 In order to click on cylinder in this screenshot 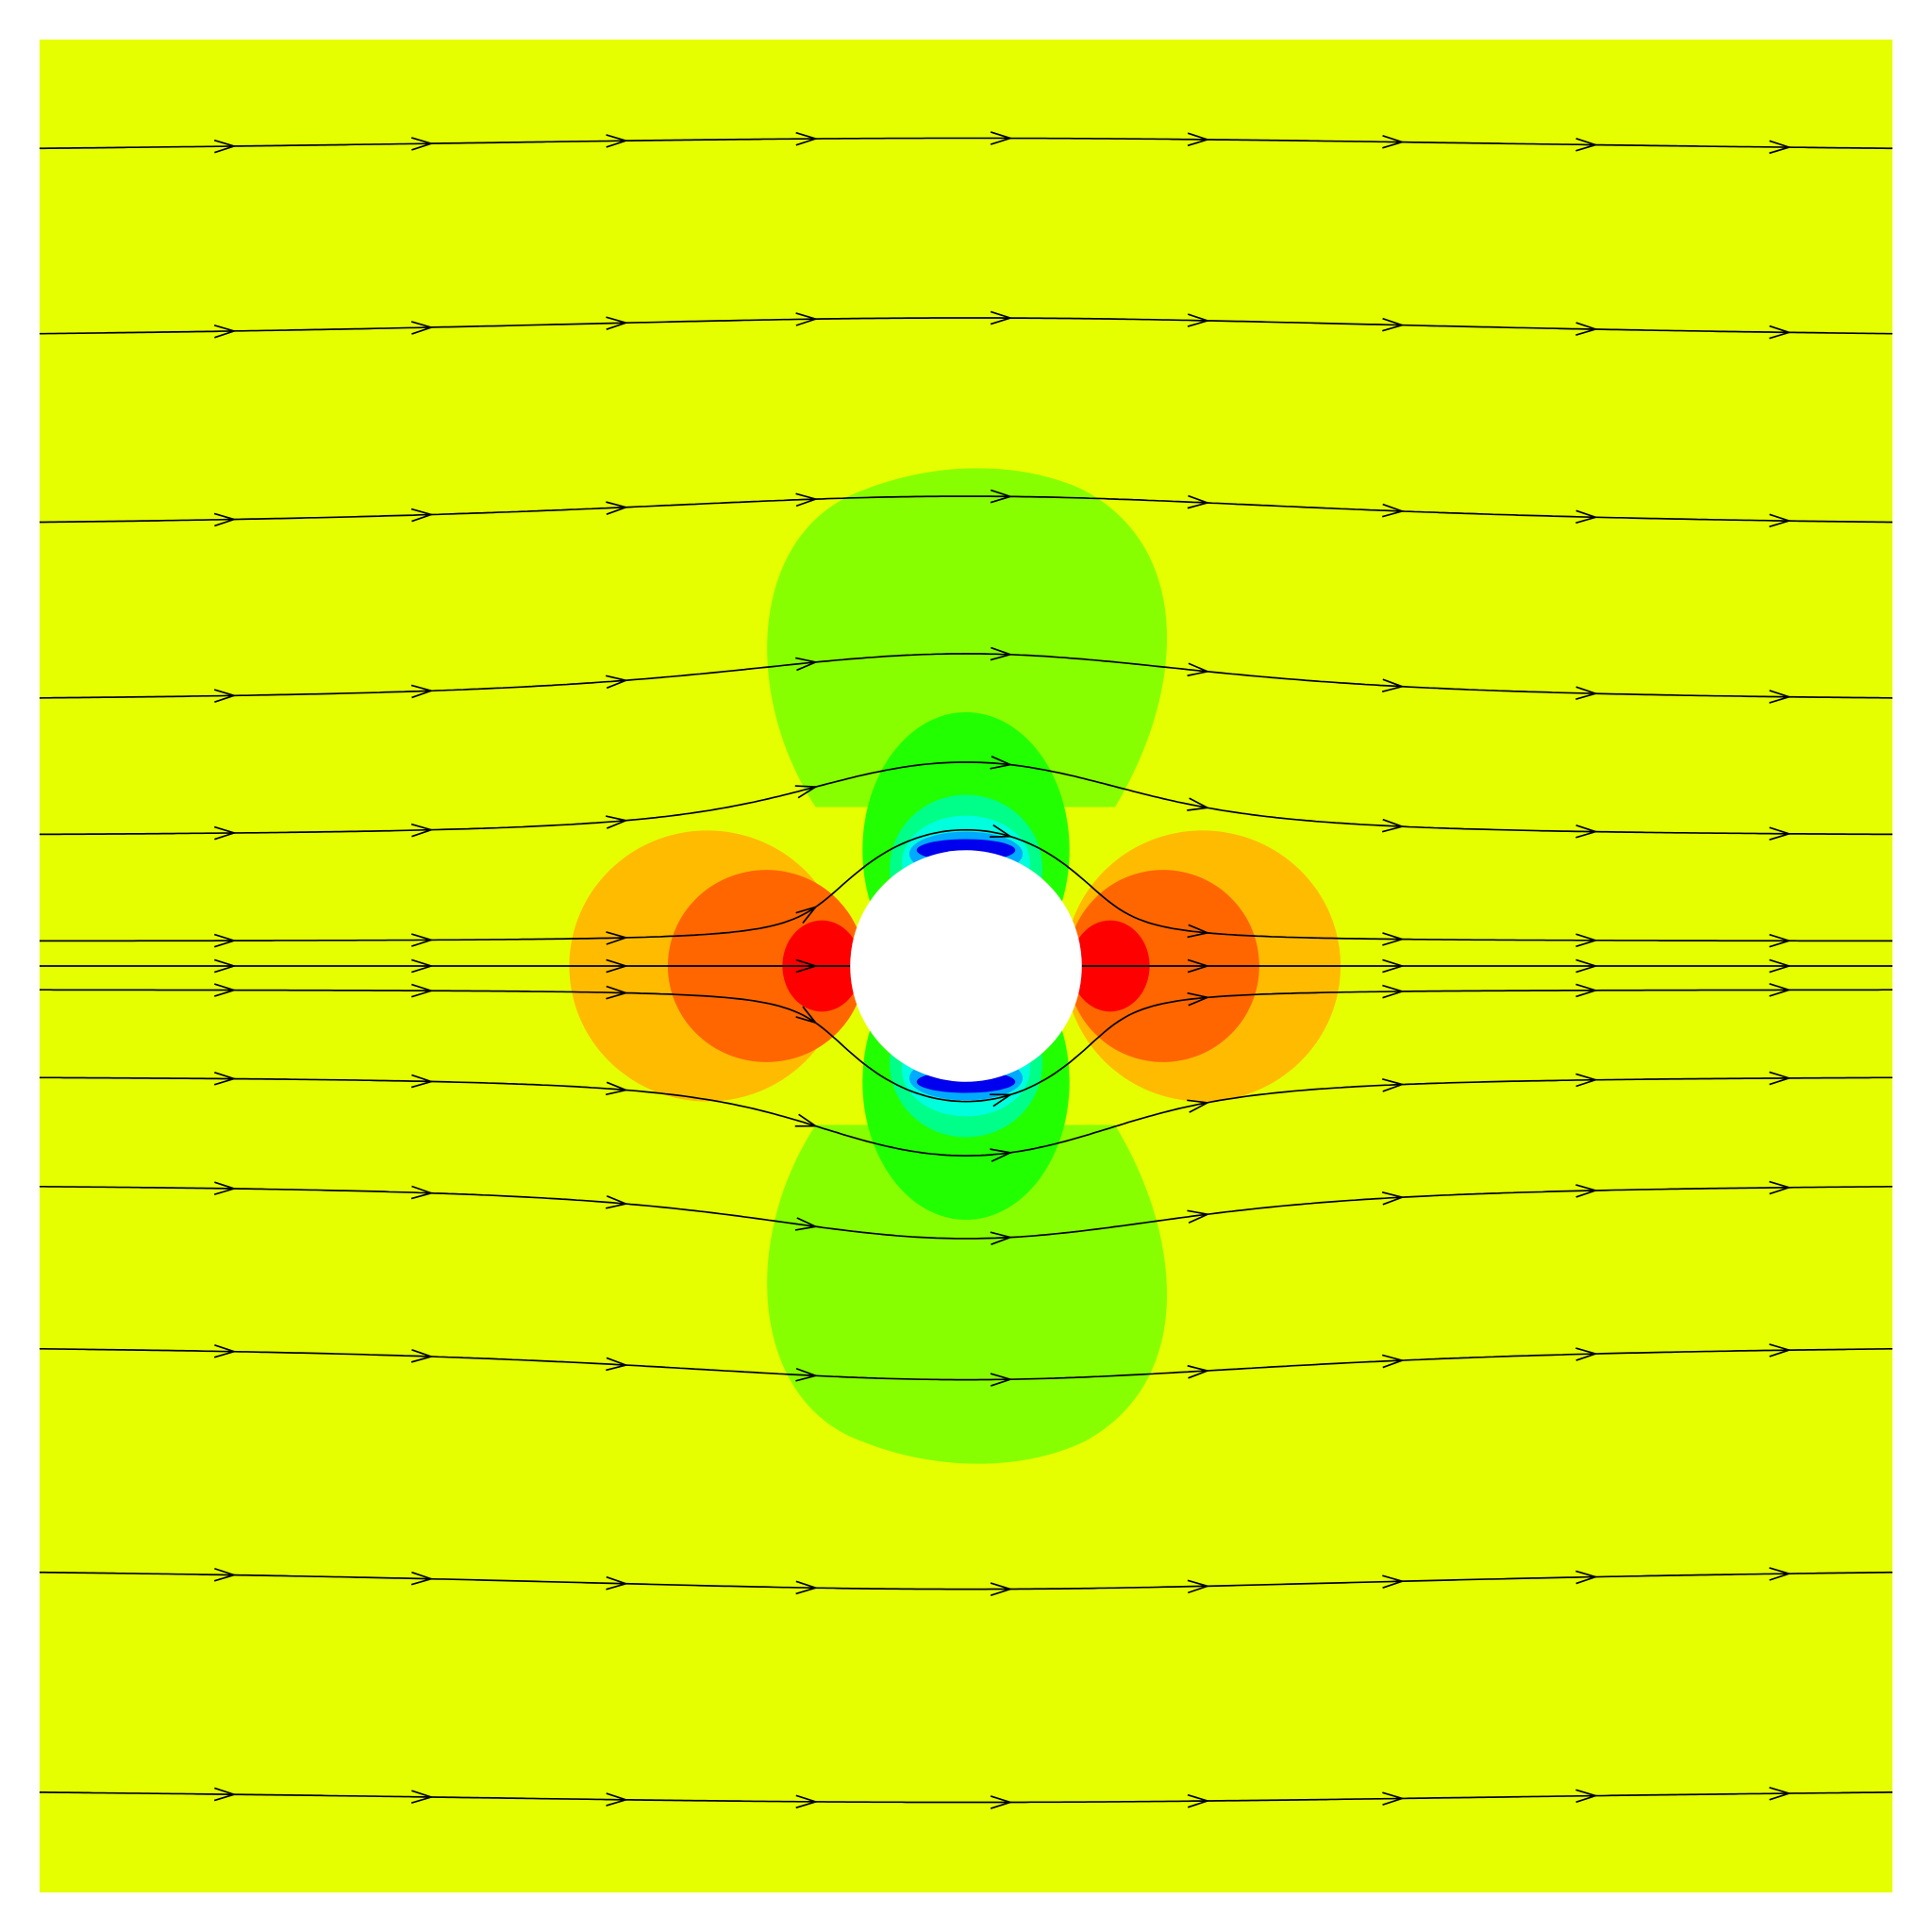, I will do `click(966, 966)`.